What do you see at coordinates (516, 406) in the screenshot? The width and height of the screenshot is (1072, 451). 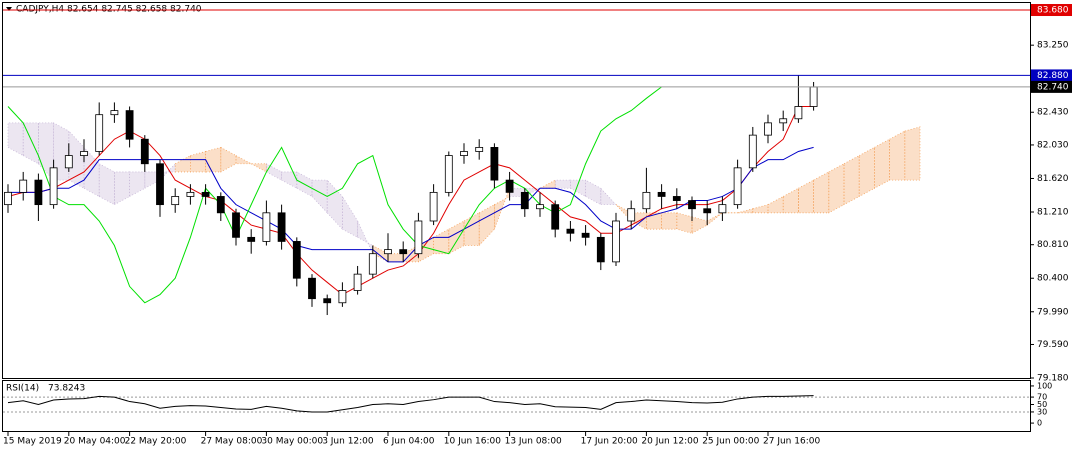 I see `rsi-panel` at bounding box center [516, 406].